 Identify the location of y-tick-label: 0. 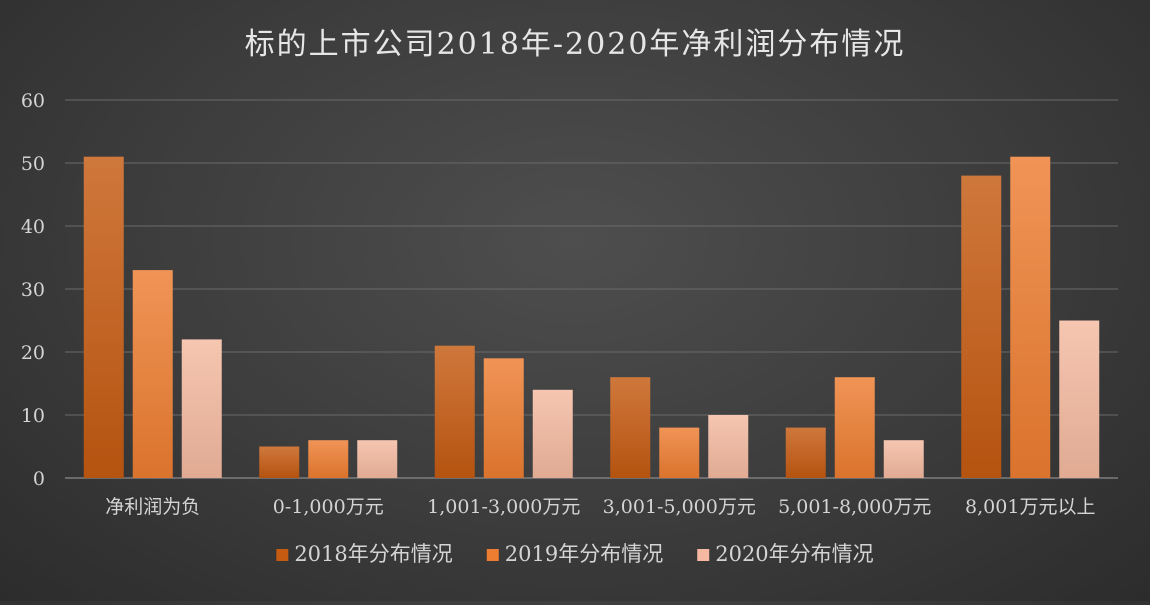
(39, 479).